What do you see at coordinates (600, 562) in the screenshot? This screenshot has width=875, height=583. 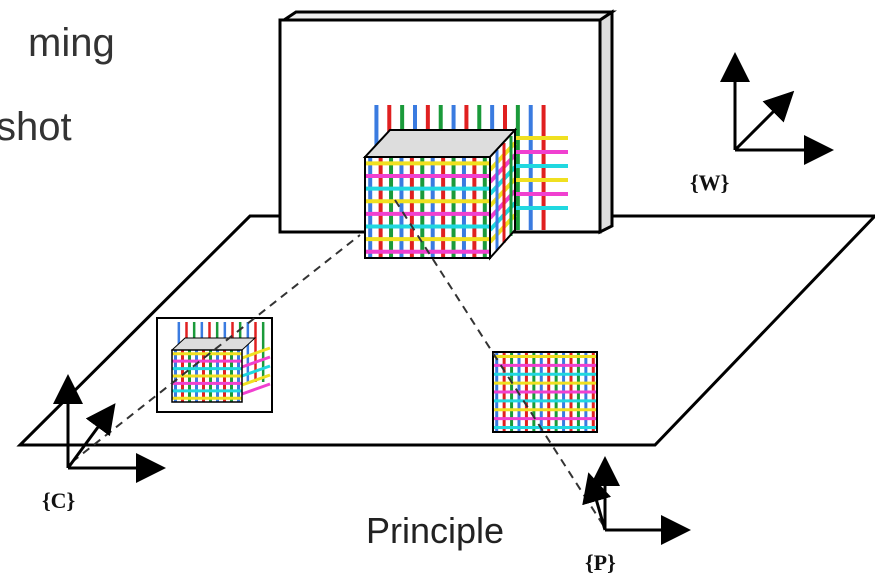 I see `frame-label: {P}` at bounding box center [600, 562].